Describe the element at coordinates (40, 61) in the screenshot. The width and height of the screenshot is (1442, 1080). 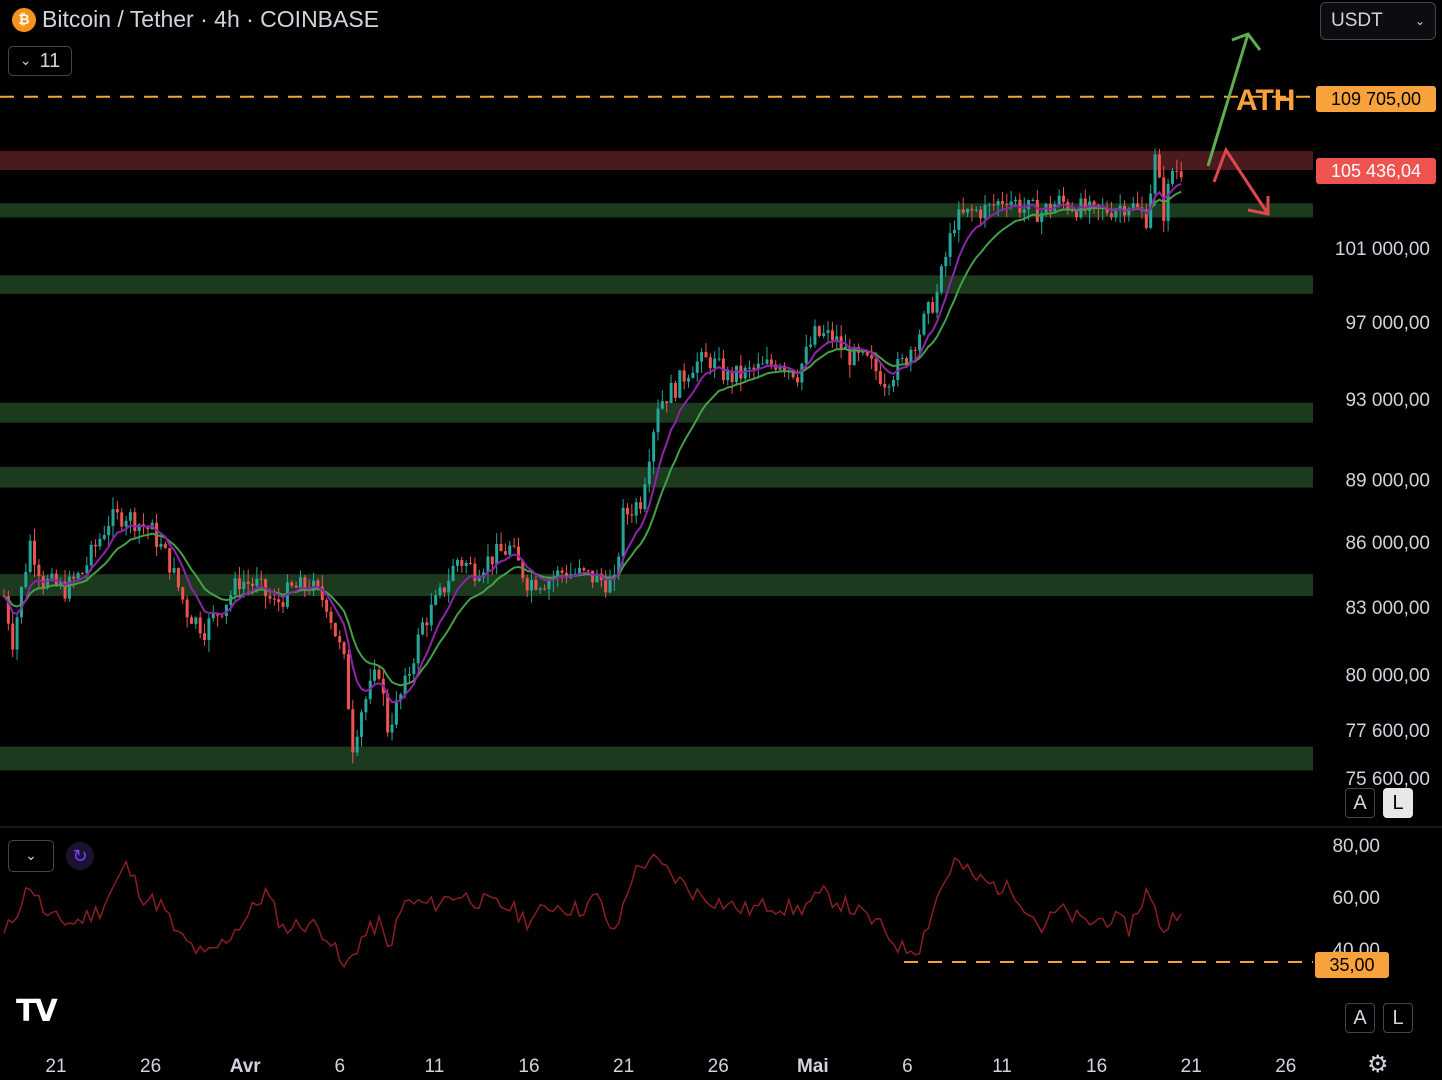
I see `indicators-toggle-button: ⌄ 11` at that location.